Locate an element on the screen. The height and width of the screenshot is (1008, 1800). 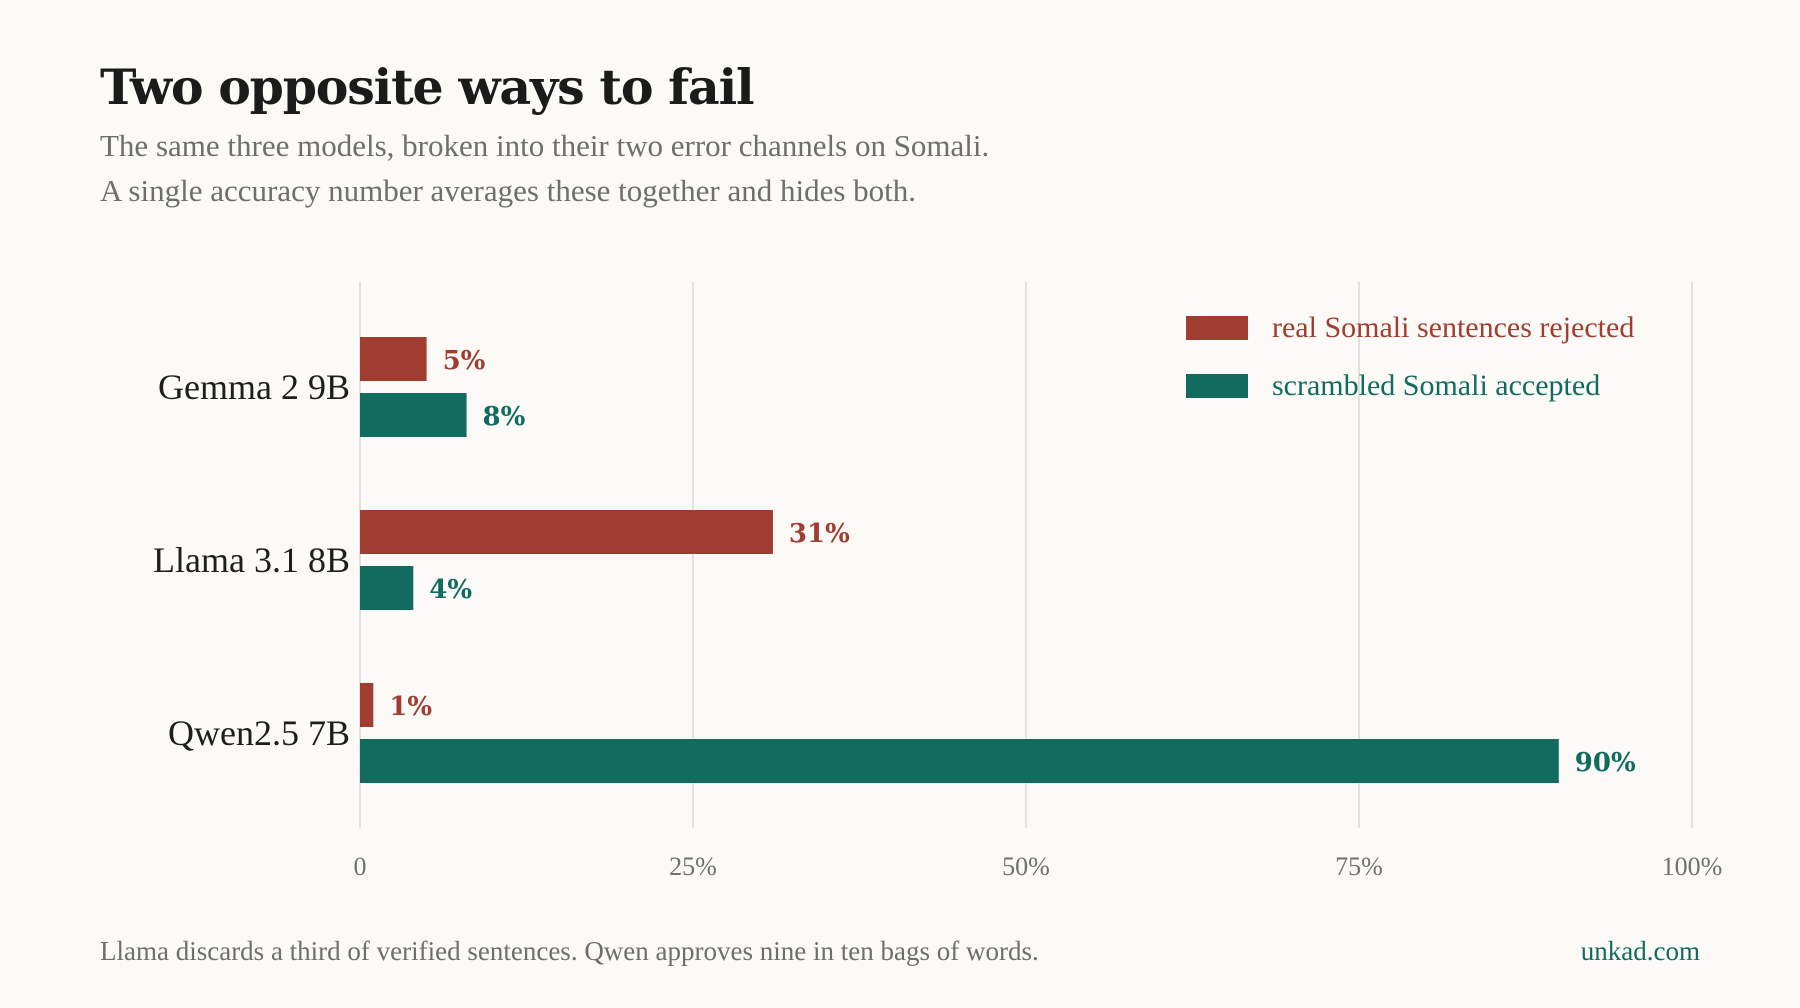
bar-value-label: 5% is located at coordinates (464, 361).